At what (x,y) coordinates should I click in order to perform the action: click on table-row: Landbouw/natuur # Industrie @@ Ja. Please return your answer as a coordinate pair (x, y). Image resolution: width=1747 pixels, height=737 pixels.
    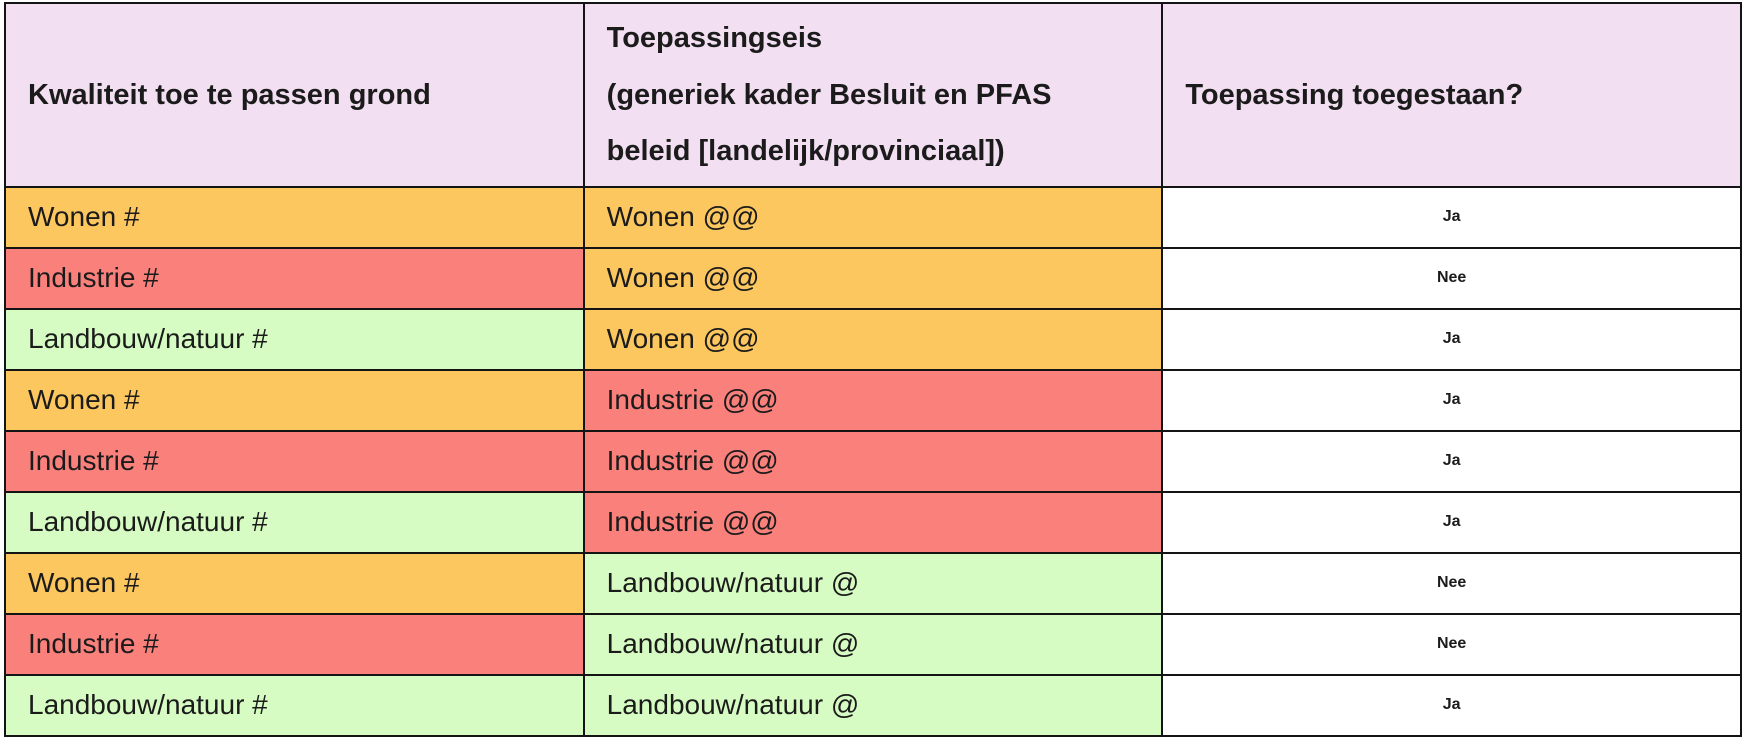
    Looking at the image, I should click on (873, 522).